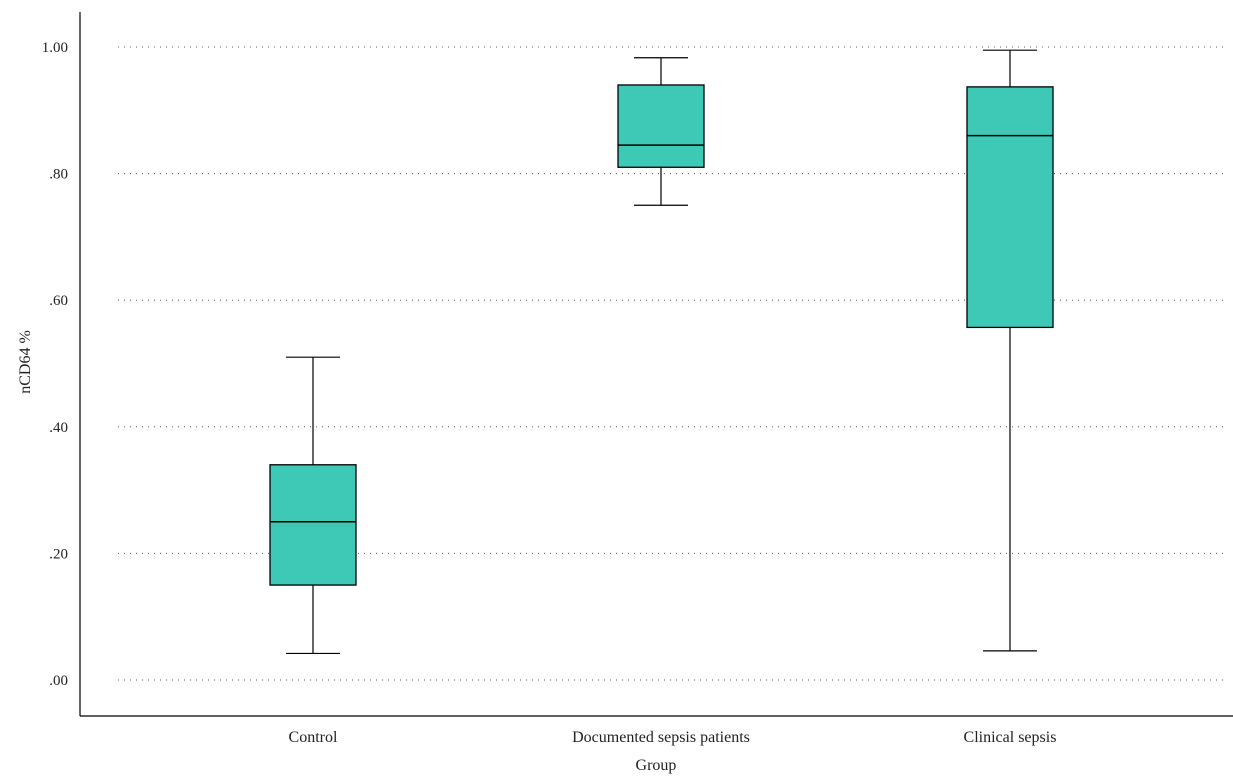 This screenshot has width=1233, height=777. Describe the element at coordinates (25, 362) in the screenshot. I see `y-axis-label: nCD64 %` at that location.